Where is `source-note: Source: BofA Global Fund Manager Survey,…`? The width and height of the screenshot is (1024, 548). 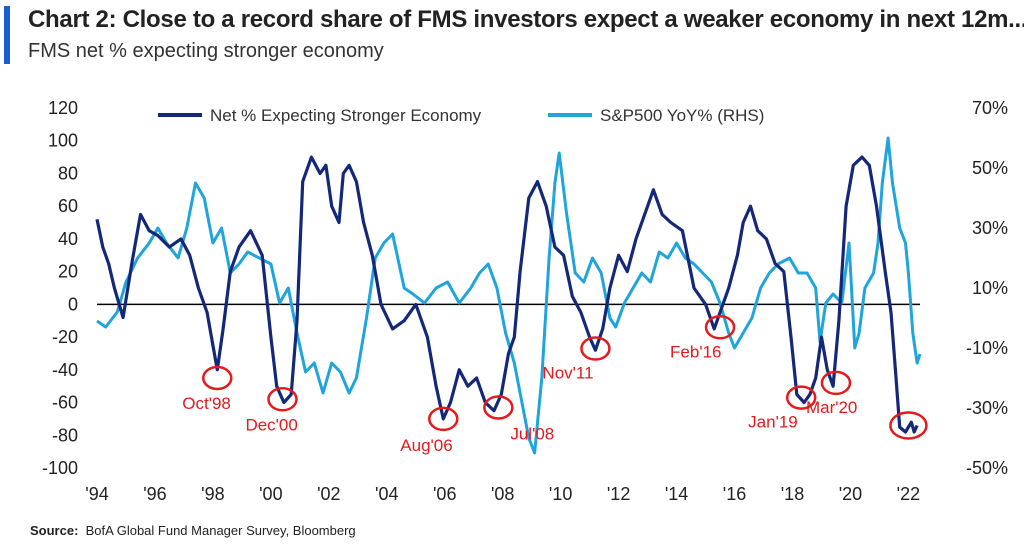
source-note: Source: BofA Global Fund Manager Survey,… is located at coordinates (193, 530).